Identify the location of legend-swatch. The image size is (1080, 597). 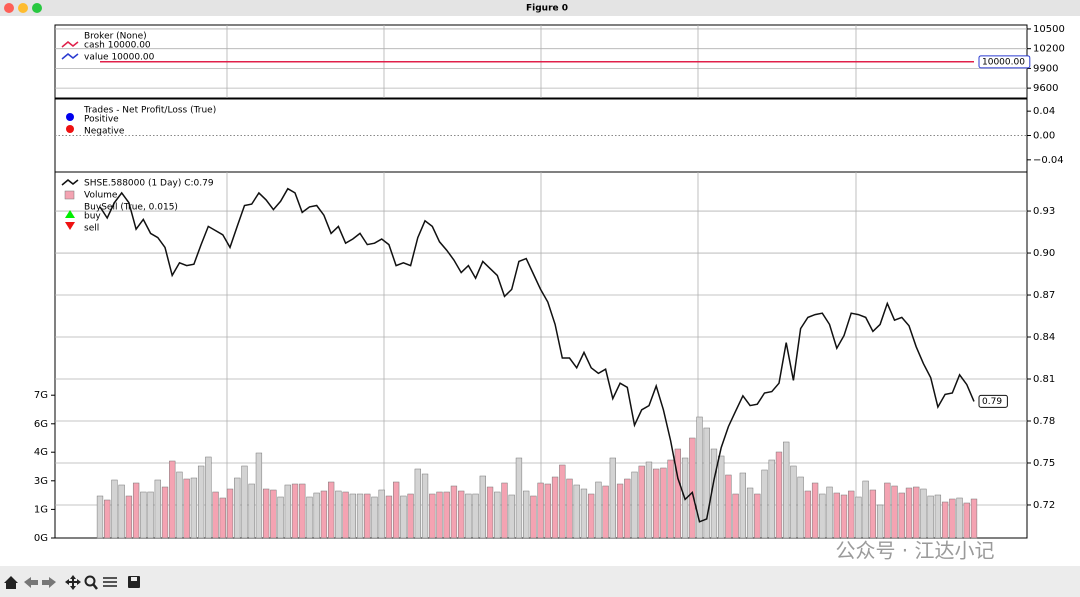
(69, 195).